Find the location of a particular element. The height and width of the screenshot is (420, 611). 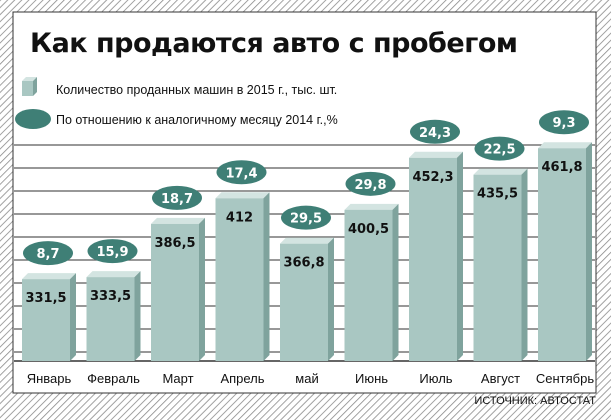

legend-oval-swatch is located at coordinates (33, 119).